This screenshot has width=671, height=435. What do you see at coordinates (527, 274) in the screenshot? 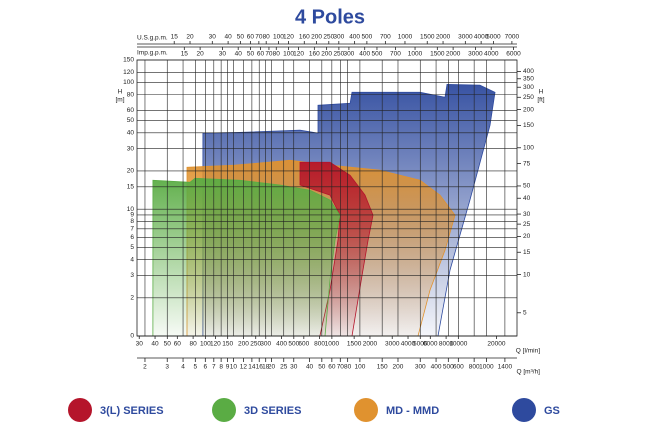
I see `y2-tick-label: 10` at bounding box center [527, 274].